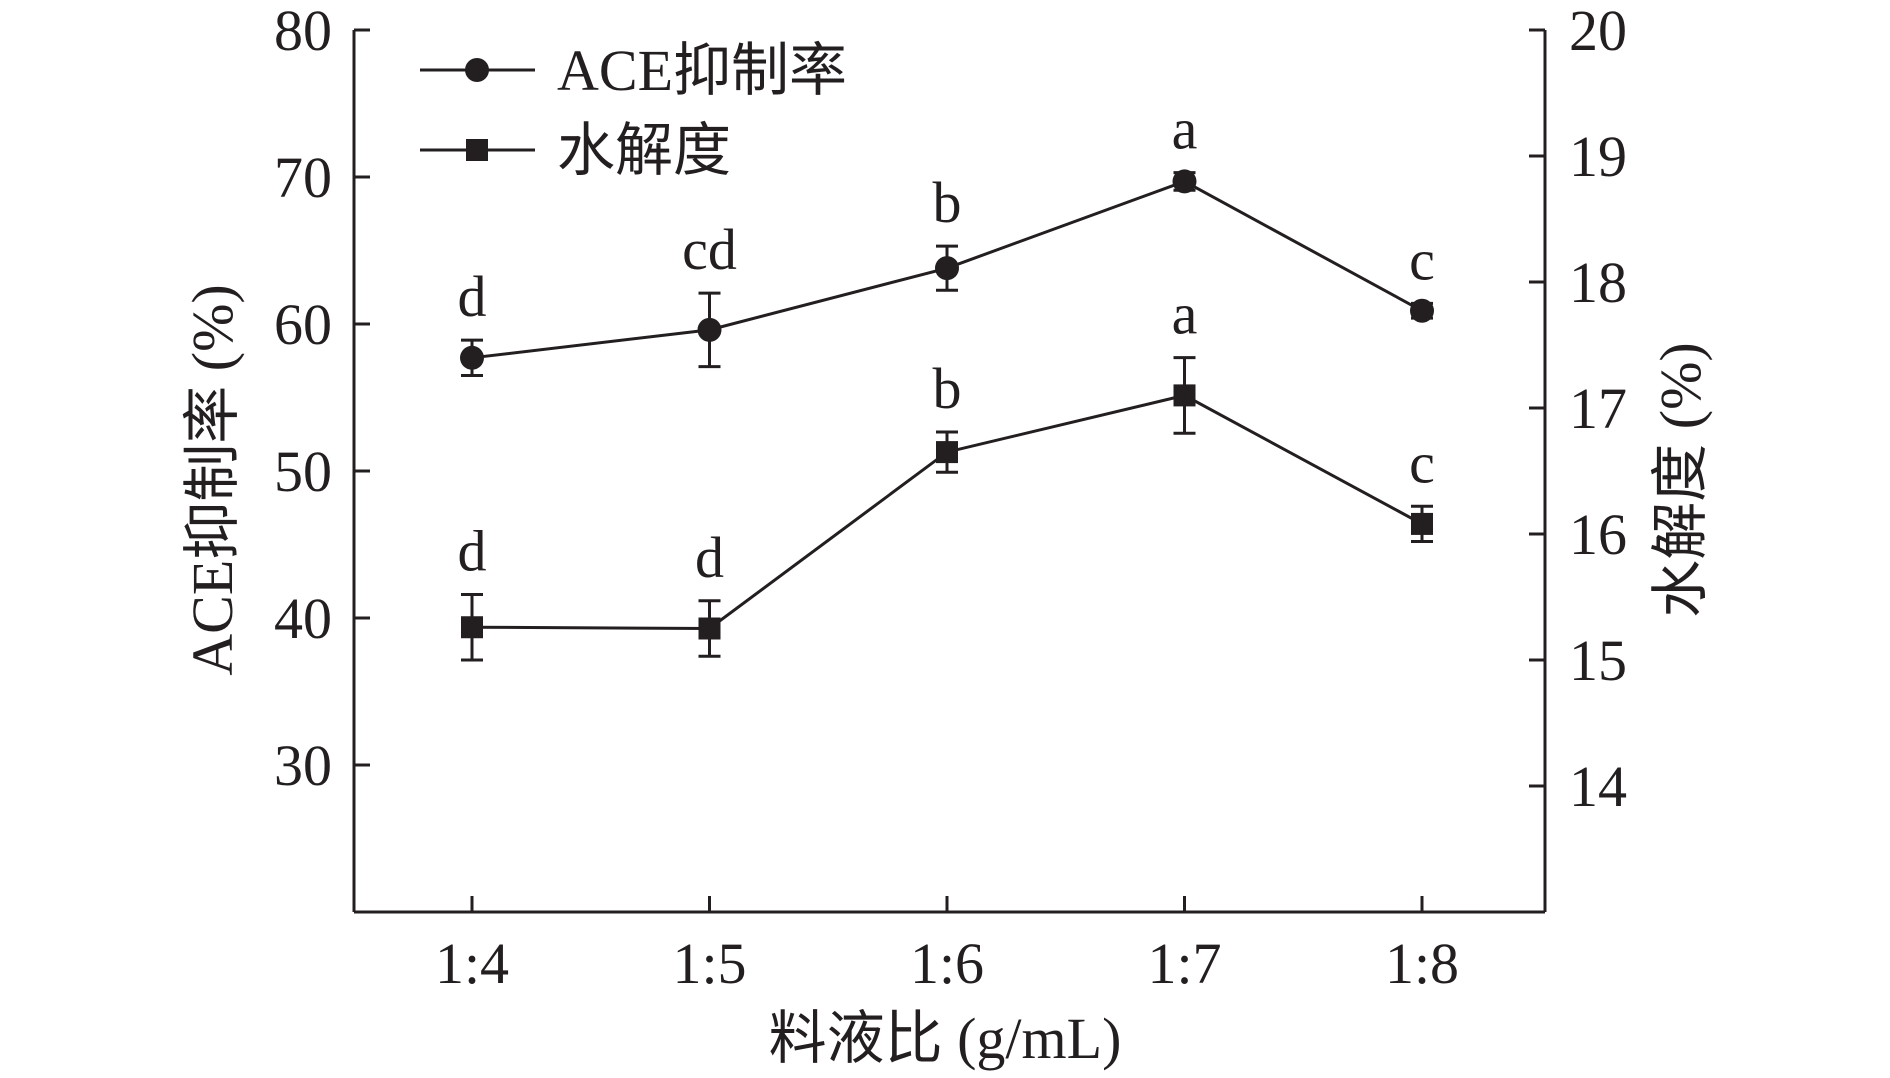  I want to click on y-right-tick-label: 19, so click(1598, 156).